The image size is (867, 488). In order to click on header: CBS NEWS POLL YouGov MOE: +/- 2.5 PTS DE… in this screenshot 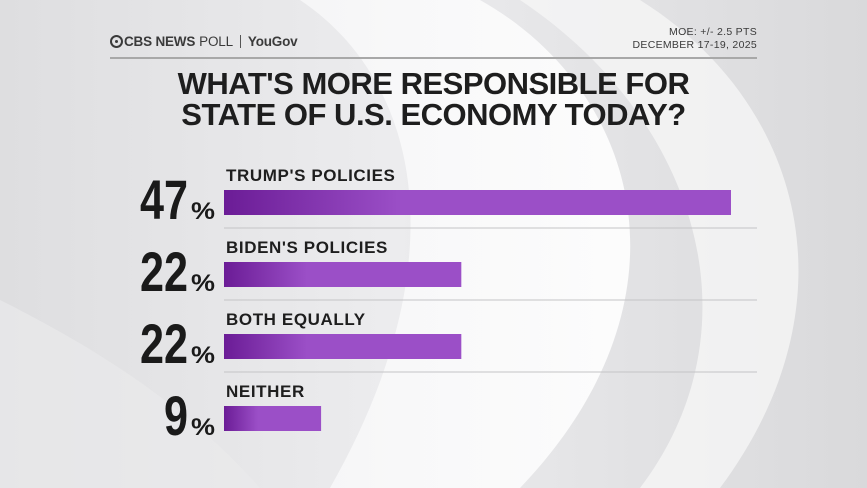, I will do `click(433, 40)`.